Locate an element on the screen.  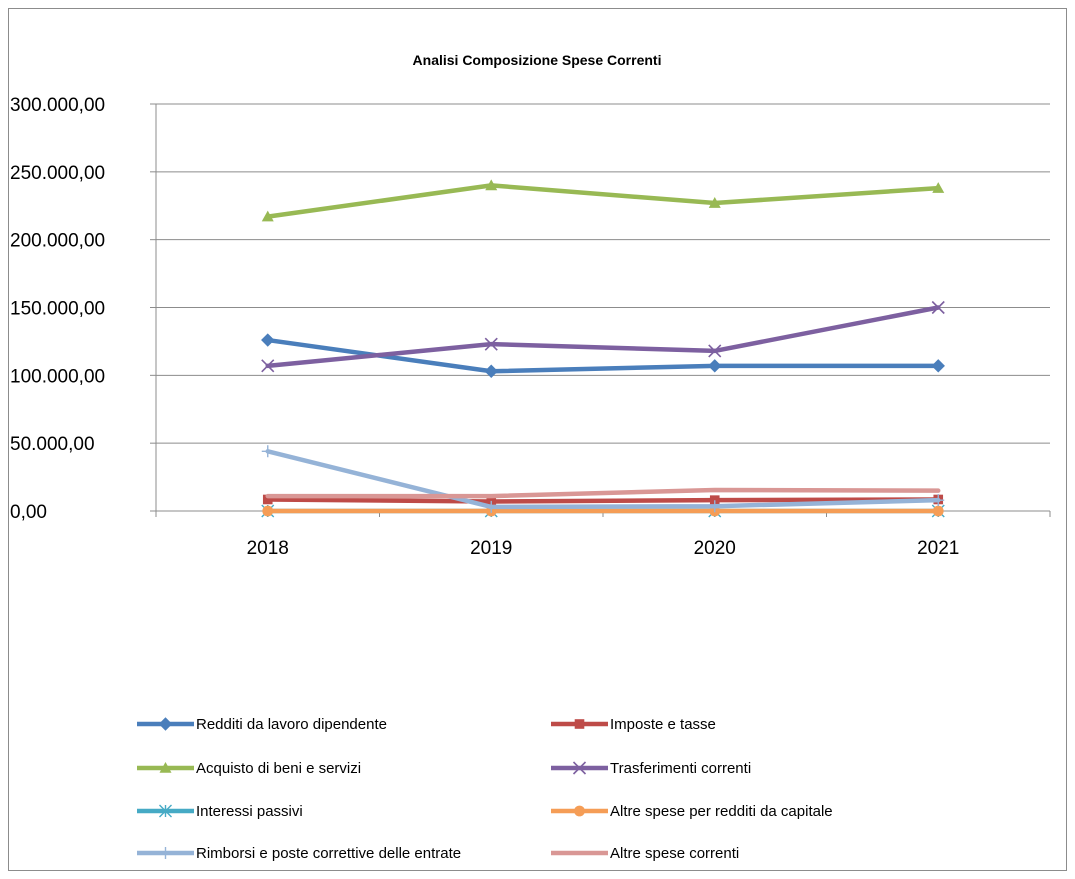
legend-item-3: Trasferimenti correnti is located at coordinates (651, 768).